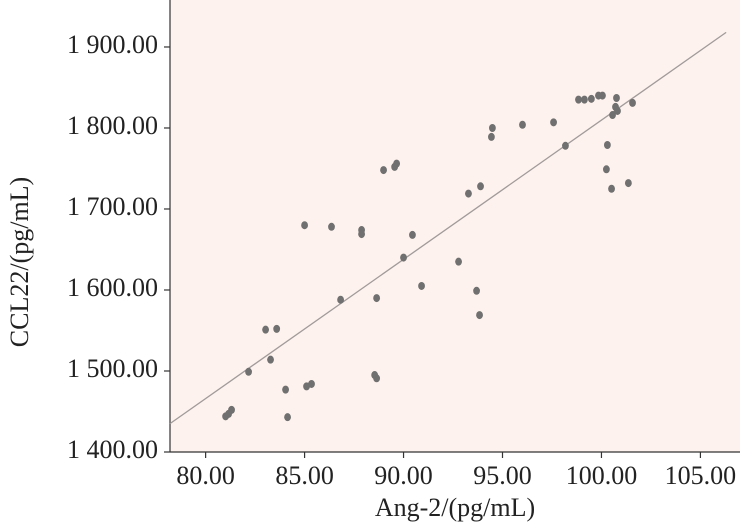 The height and width of the screenshot is (529, 747). What do you see at coordinates (502, 475) in the screenshot?
I see `x-tick-label: 95.00` at bounding box center [502, 475].